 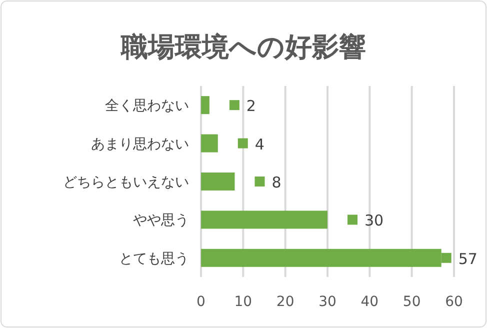 What do you see at coordinates (251, 106) in the screenshot?
I see `data-label: 2` at bounding box center [251, 106].